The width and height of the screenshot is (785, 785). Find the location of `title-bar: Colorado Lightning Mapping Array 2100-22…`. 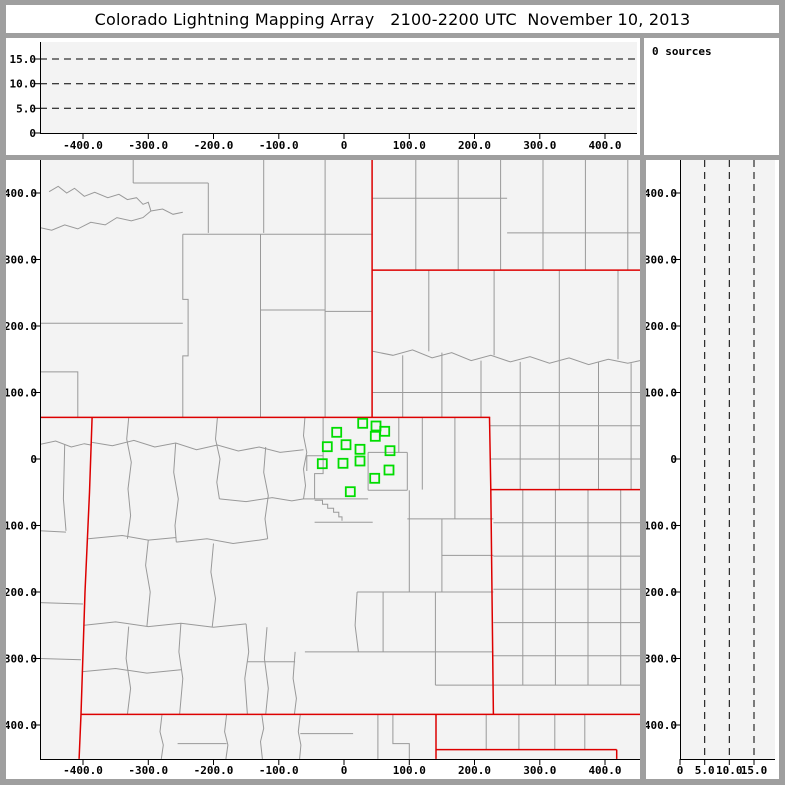

title-bar: Colorado Lightning Mapping Array 2100-22… is located at coordinates (392, 19).